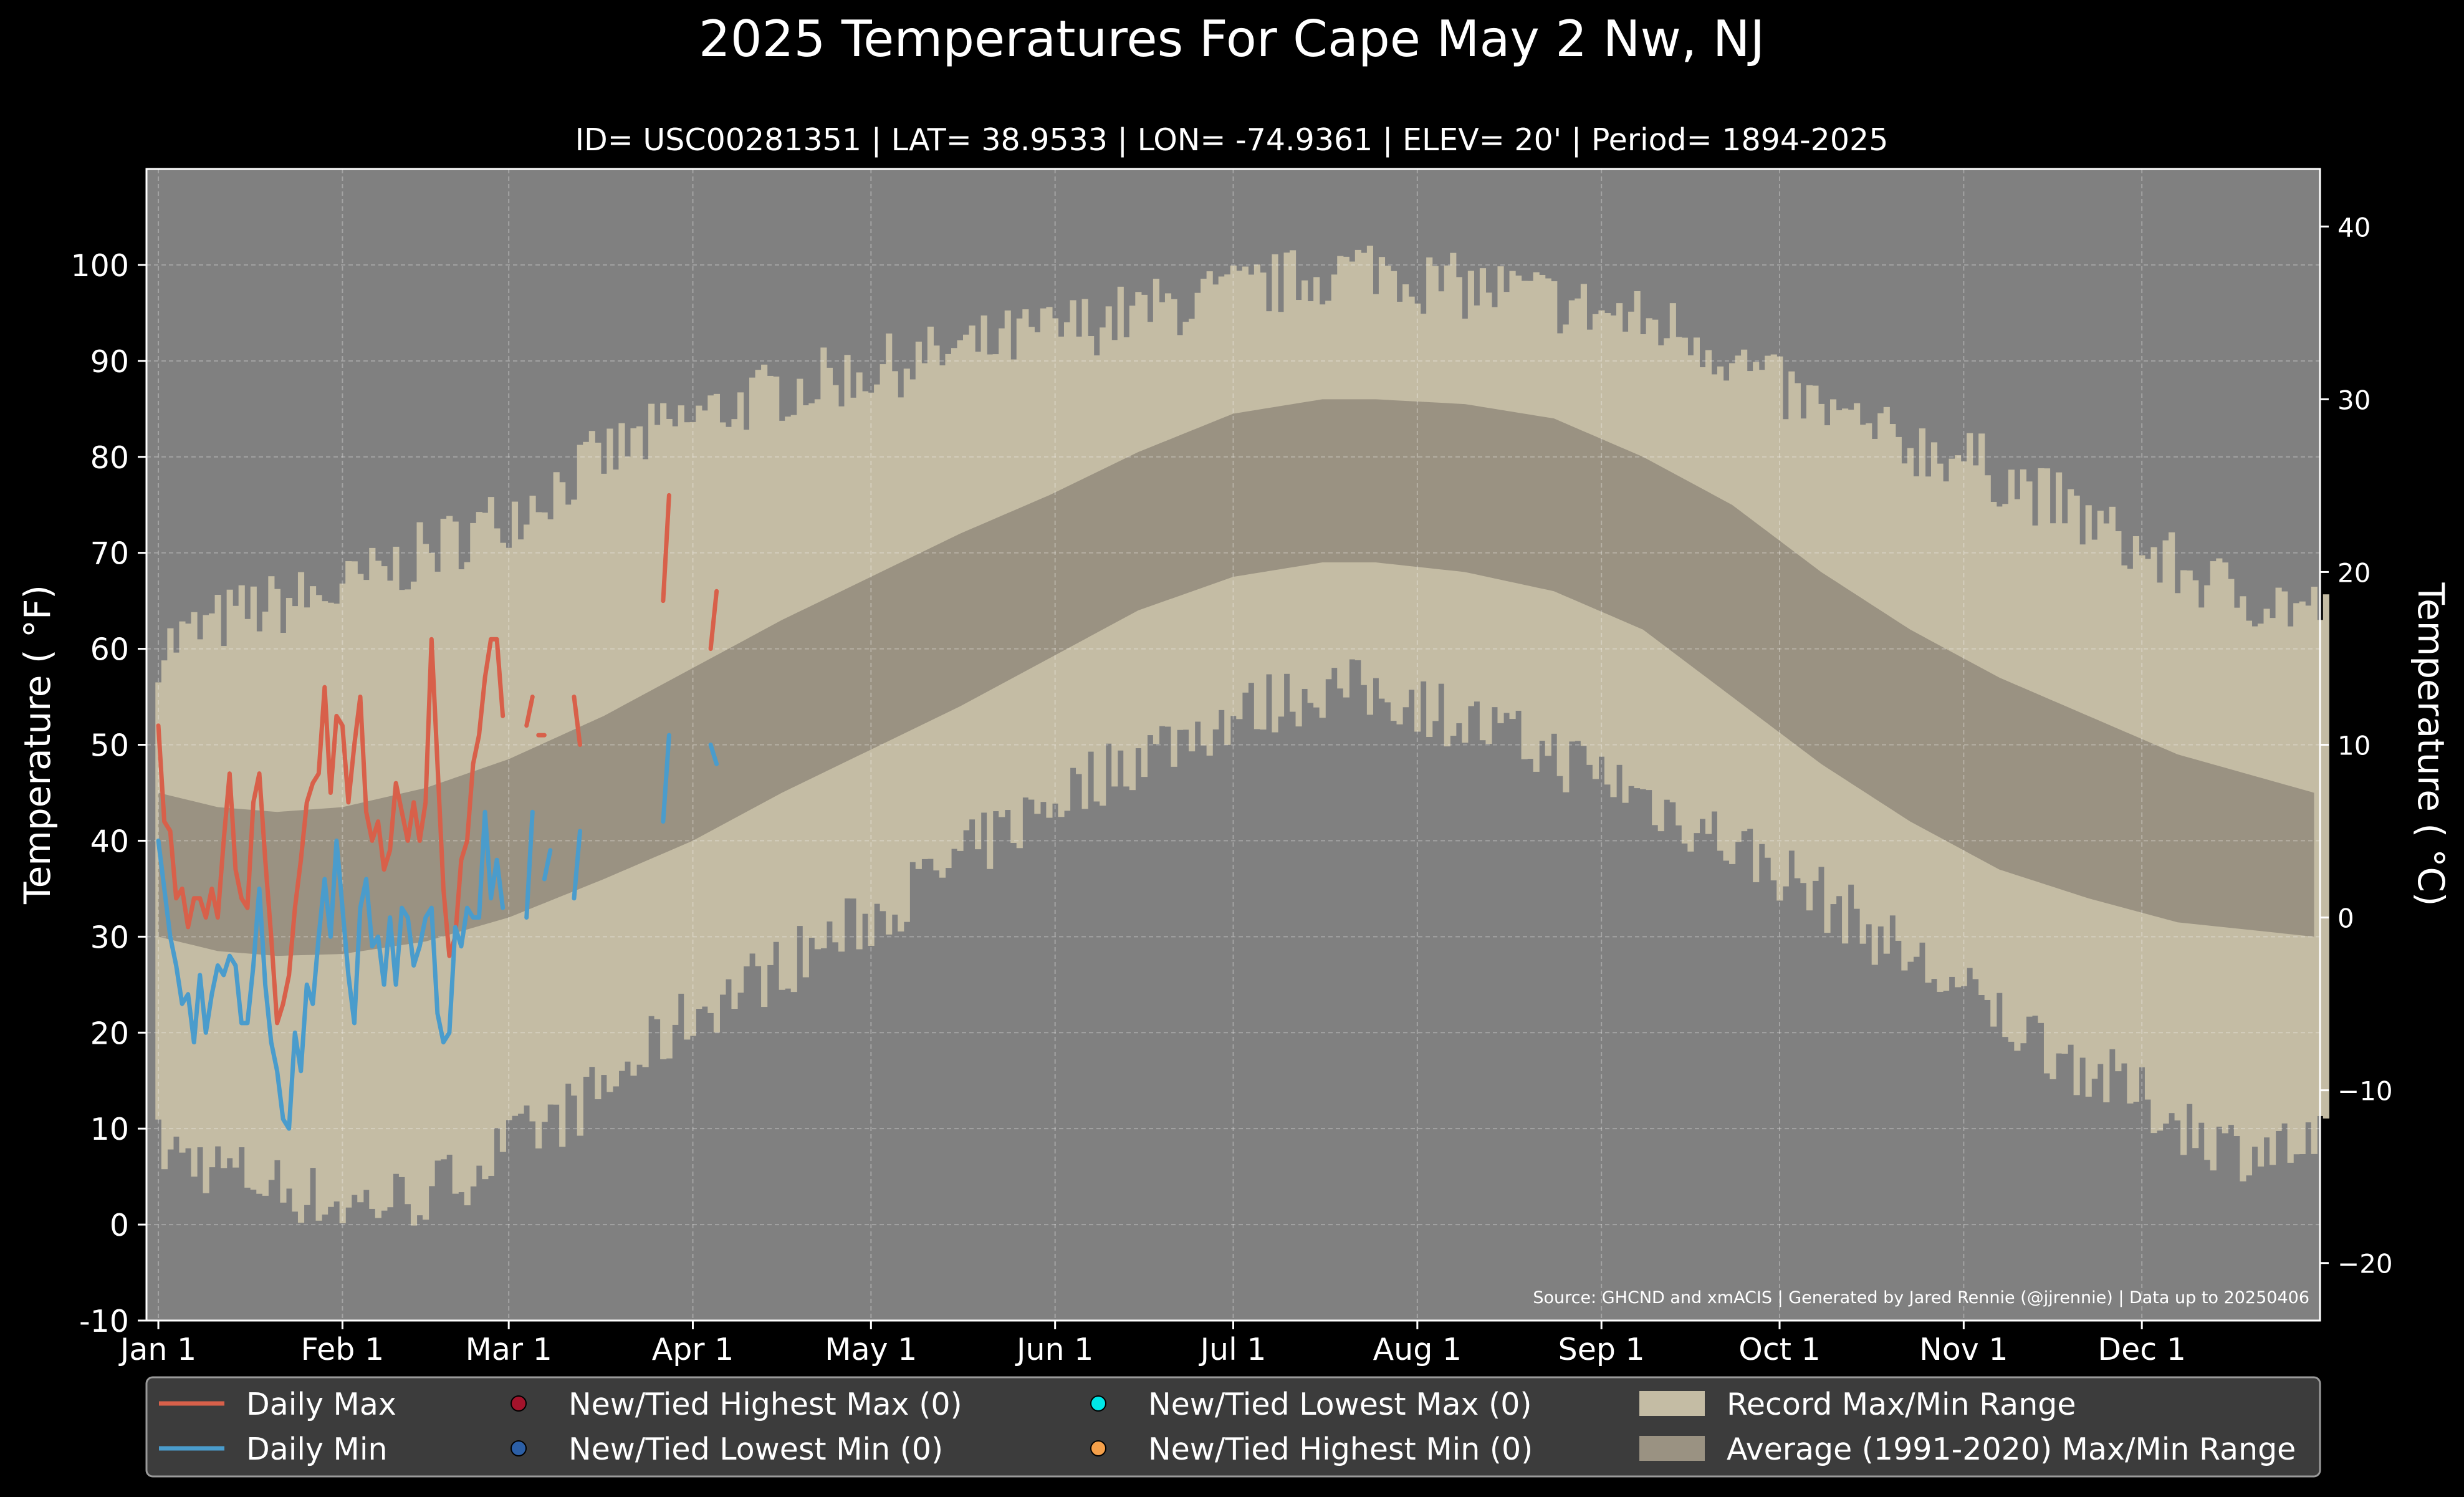 The image size is (2464, 1497). I want to click on y-tick-label: 90, so click(109, 362).